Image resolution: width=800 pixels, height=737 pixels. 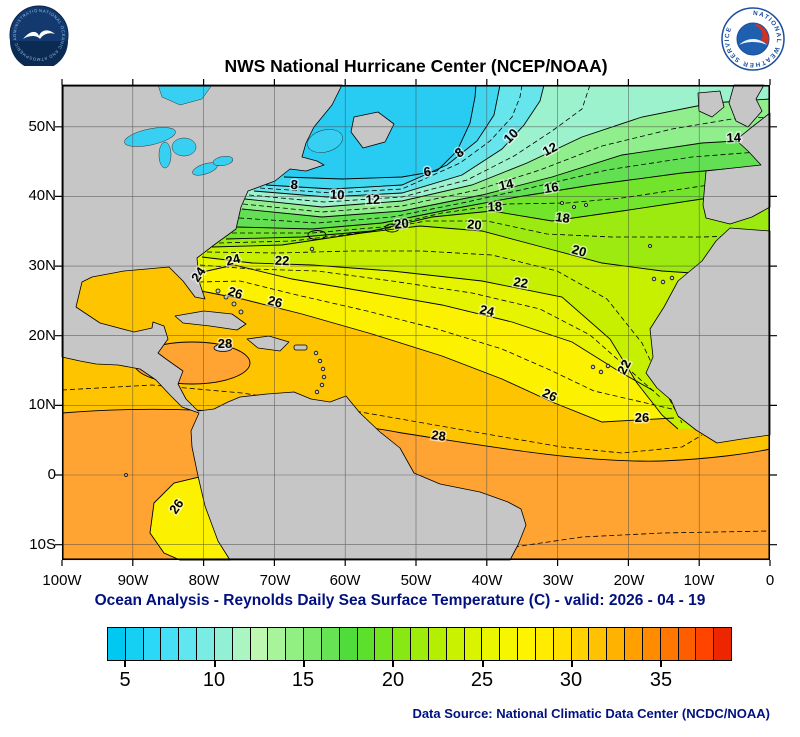 What do you see at coordinates (223, 348) in the screenshot?
I see `jamaica` at bounding box center [223, 348].